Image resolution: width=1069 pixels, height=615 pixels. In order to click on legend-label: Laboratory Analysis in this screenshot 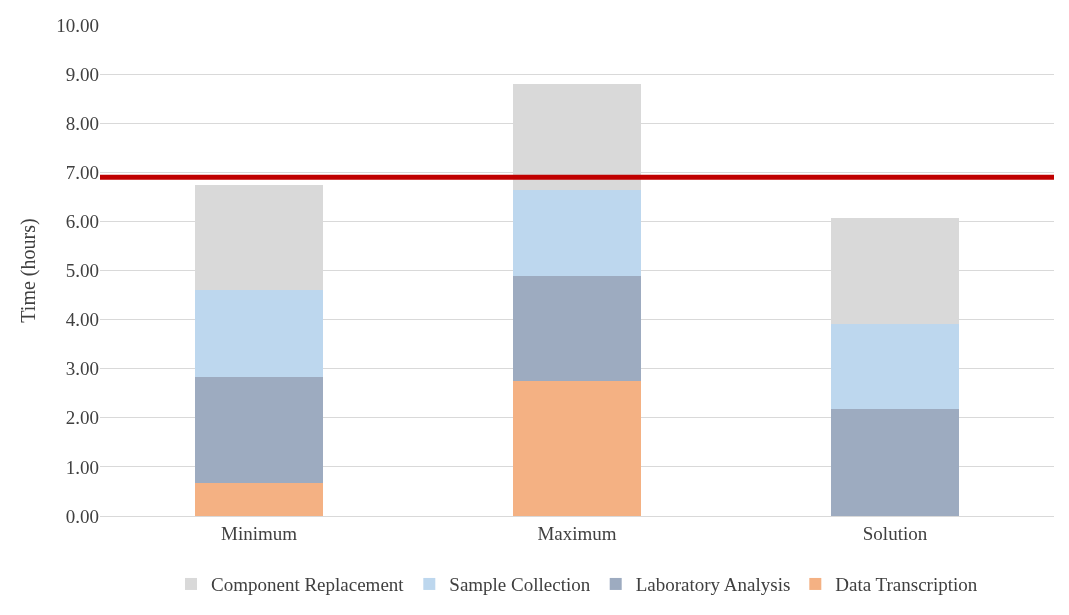, I will do `click(713, 585)`.